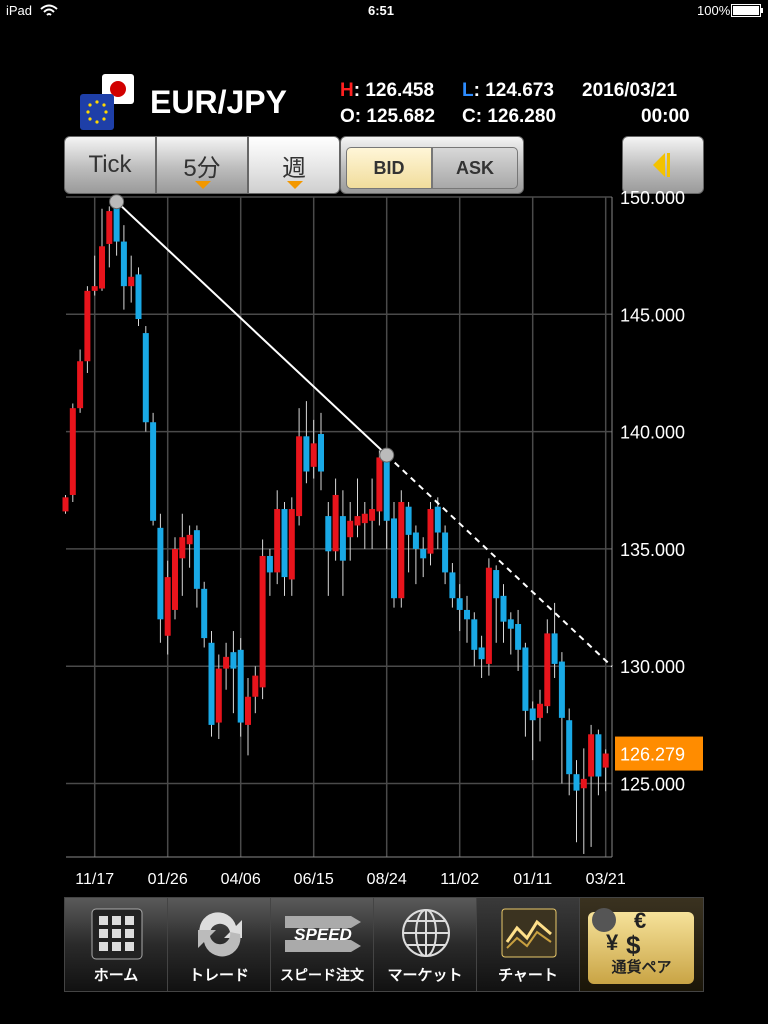  I want to click on trendline, so click(251, 328).